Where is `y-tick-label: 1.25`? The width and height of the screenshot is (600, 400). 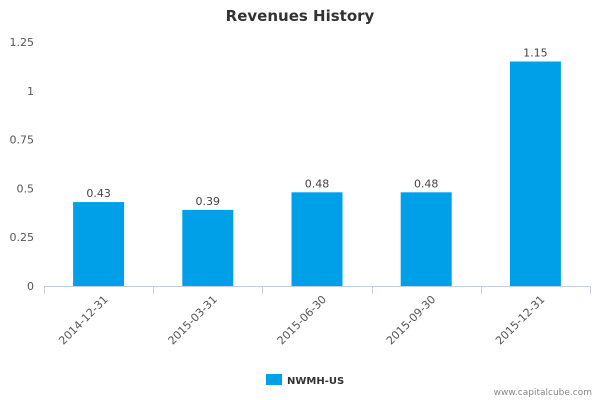 y-tick-label: 1.25 is located at coordinates (22, 42).